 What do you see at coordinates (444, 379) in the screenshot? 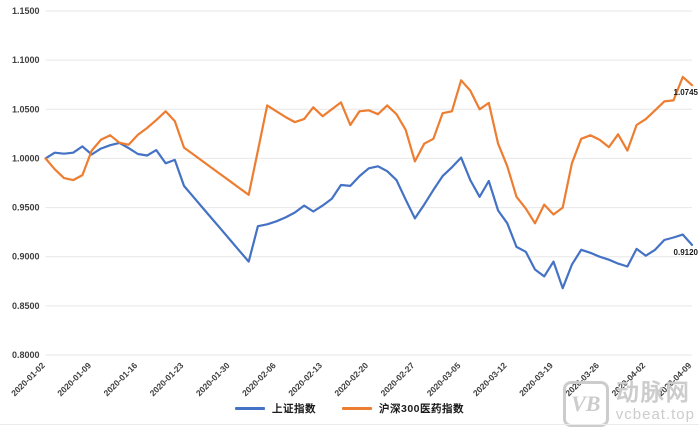
I see `x-axis-tick-label: 2020-03-05` at bounding box center [444, 379].